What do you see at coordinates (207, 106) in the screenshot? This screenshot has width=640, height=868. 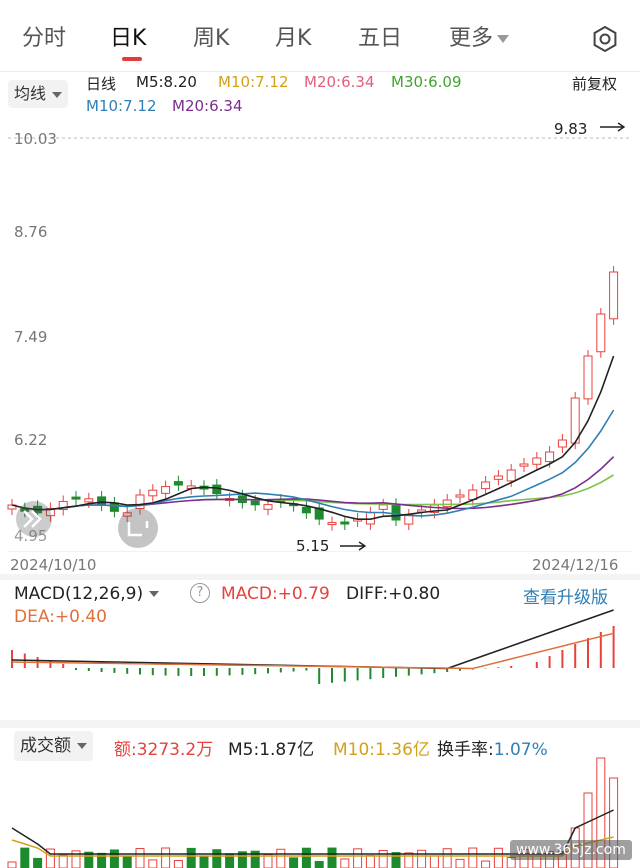 I see `ma20-line-value: M20:6.34` at bounding box center [207, 106].